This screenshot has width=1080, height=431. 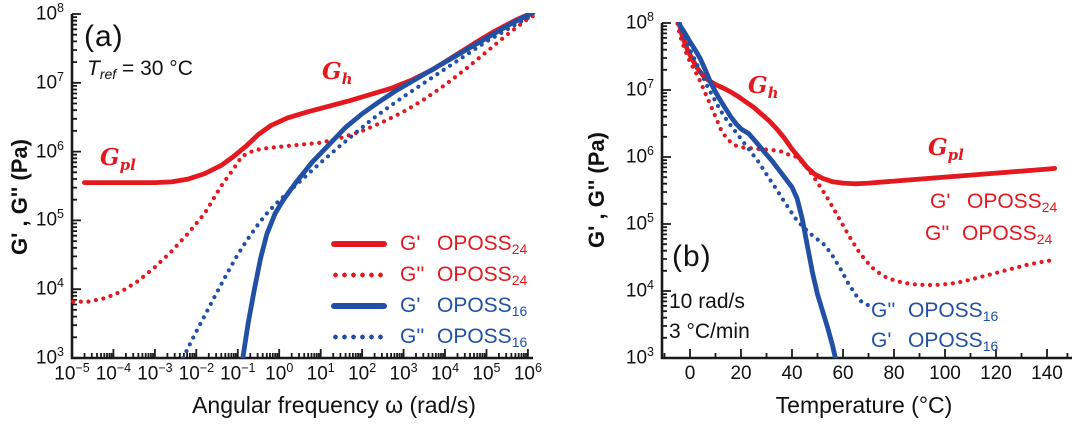 What do you see at coordinates (894, 373) in the screenshot?
I see `x-tick-label-b: 80` at bounding box center [894, 373].